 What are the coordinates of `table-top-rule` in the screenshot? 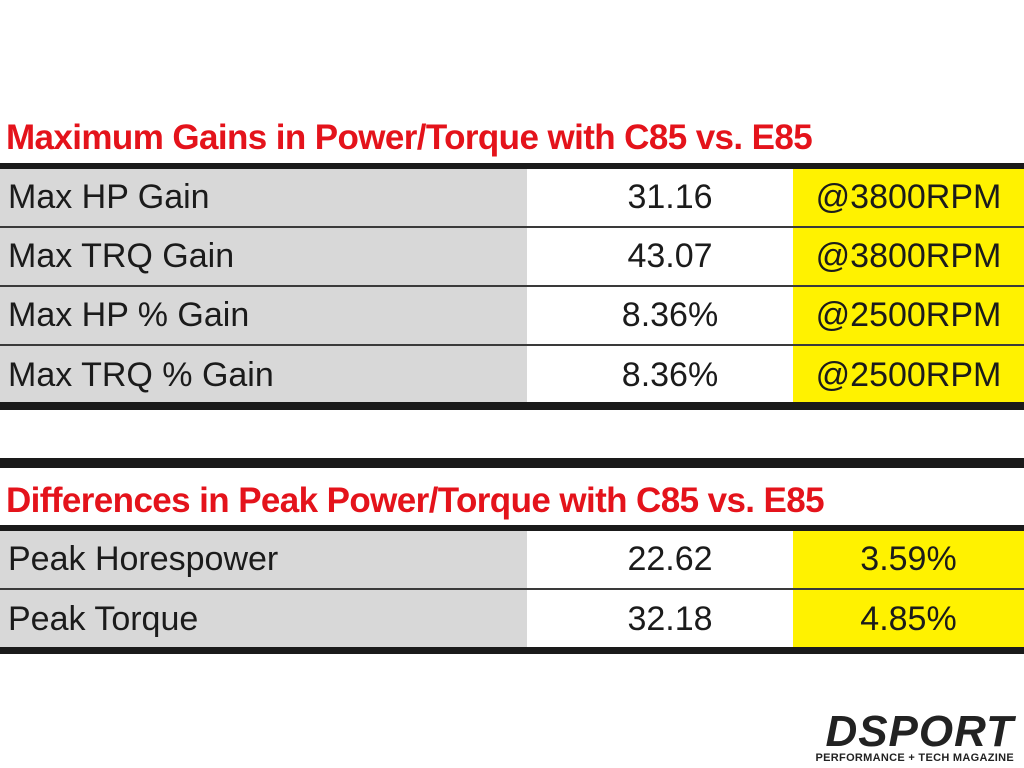 It's located at (512, 166).